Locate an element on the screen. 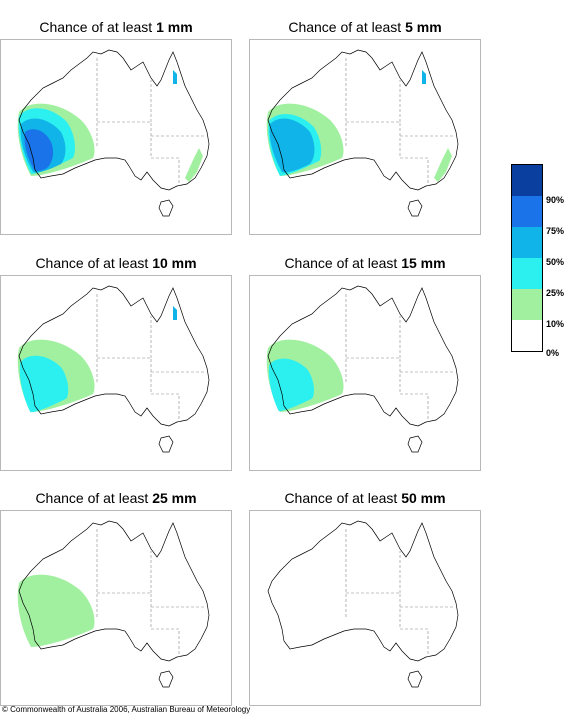 The image size is (570, 716). panel-title-amount: 1 mm is located at coordinates (174, 27).